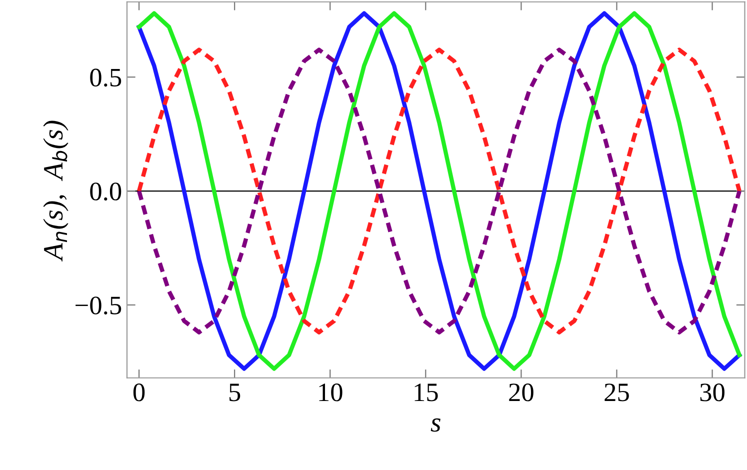 The width and height of the screenshot is (747, 470). Describe the element at coordinates (330, 393) in the screenshot. I see `x-tick-label: 10` at that location.